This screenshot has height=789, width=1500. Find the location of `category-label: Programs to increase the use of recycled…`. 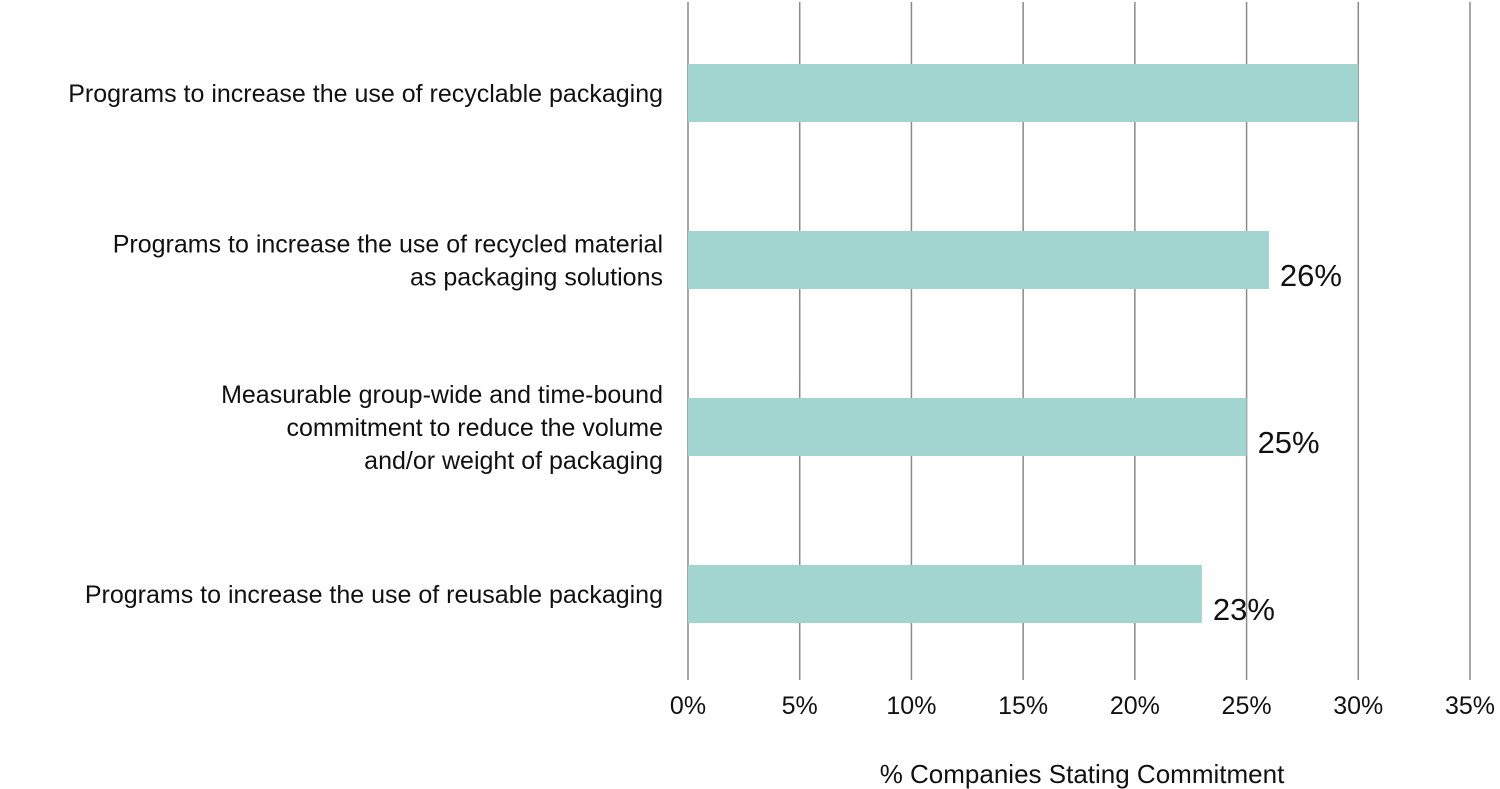

category-label: Programs to increase the use of recycled… is located at coordinates (388, 245).